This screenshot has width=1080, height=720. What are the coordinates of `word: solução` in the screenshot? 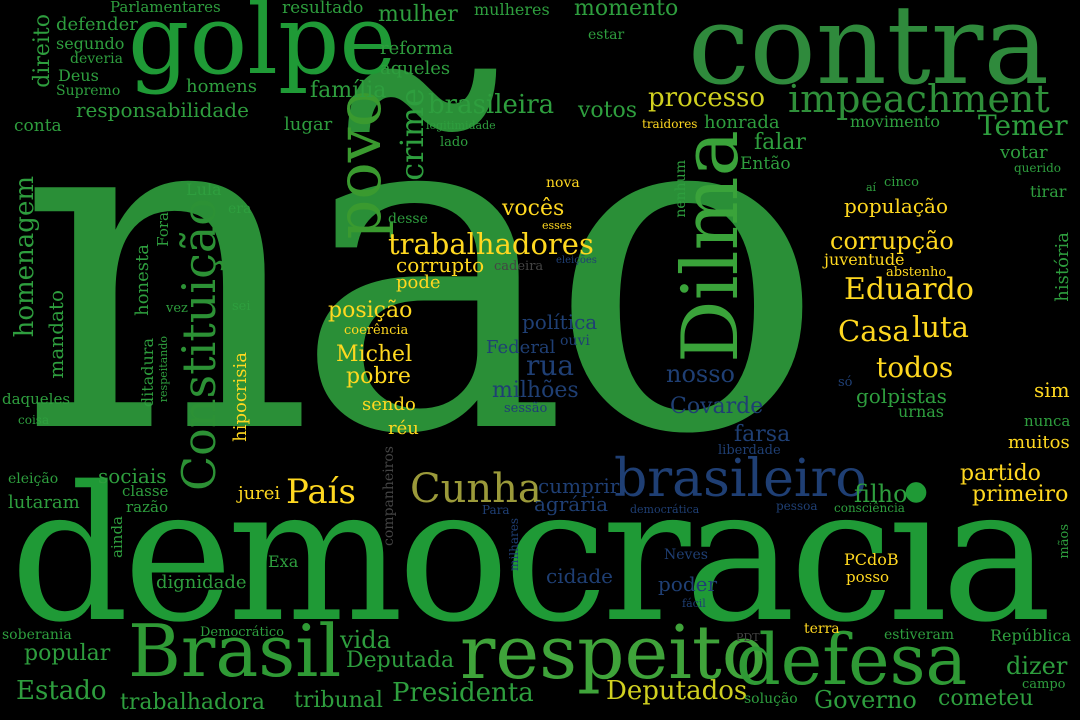 It's located at (771, 699).